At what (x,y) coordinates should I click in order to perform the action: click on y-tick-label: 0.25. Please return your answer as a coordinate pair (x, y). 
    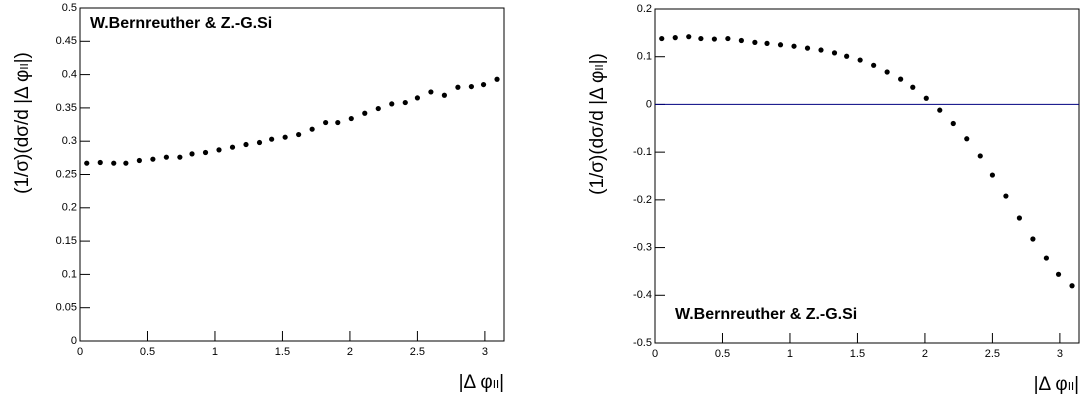
    Looking at the image, I should click on (66, 174).